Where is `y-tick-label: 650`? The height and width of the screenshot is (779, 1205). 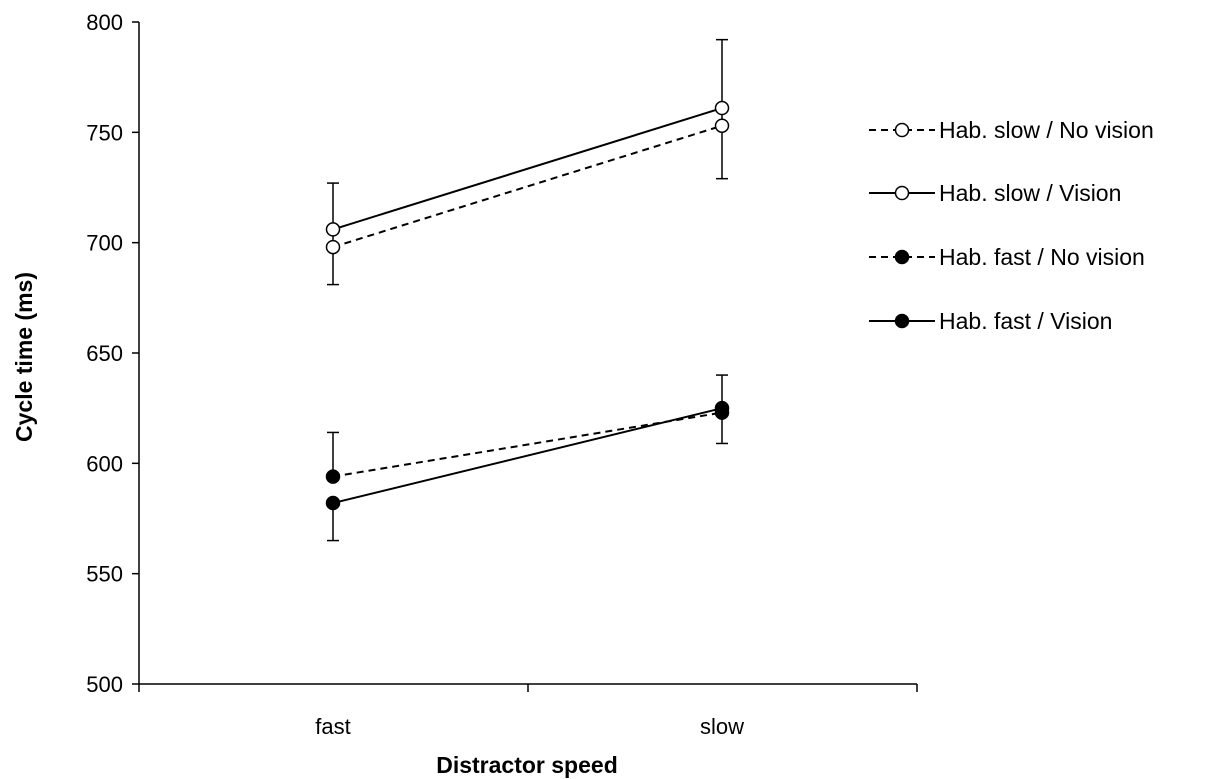
y-tick-label: 650 is located at coordinates (104, 353).